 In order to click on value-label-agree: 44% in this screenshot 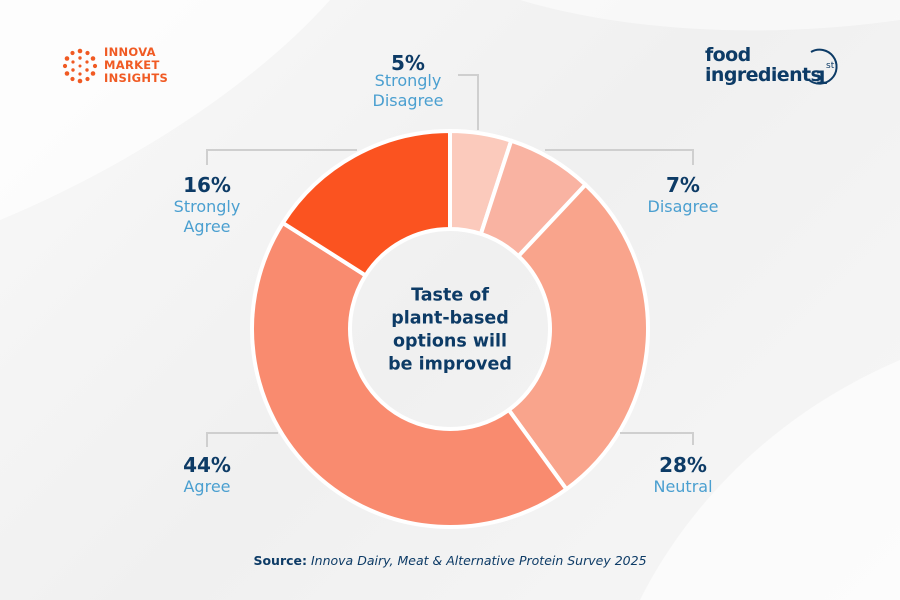, I will do `click(207, 465)`.